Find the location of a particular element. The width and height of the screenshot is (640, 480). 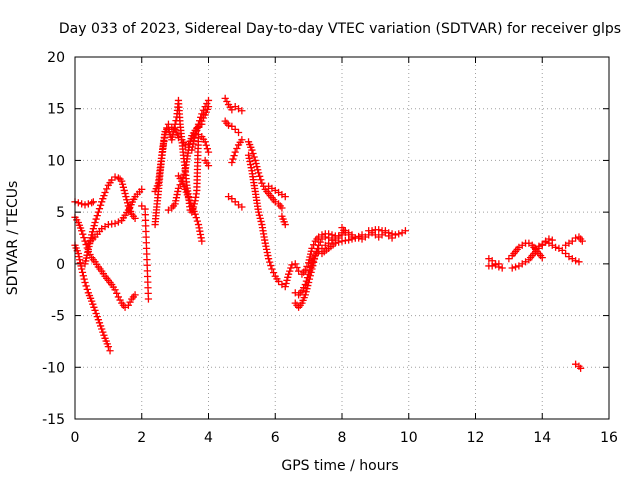

x-tick-label: 6 is located at coordinates (275, 438).